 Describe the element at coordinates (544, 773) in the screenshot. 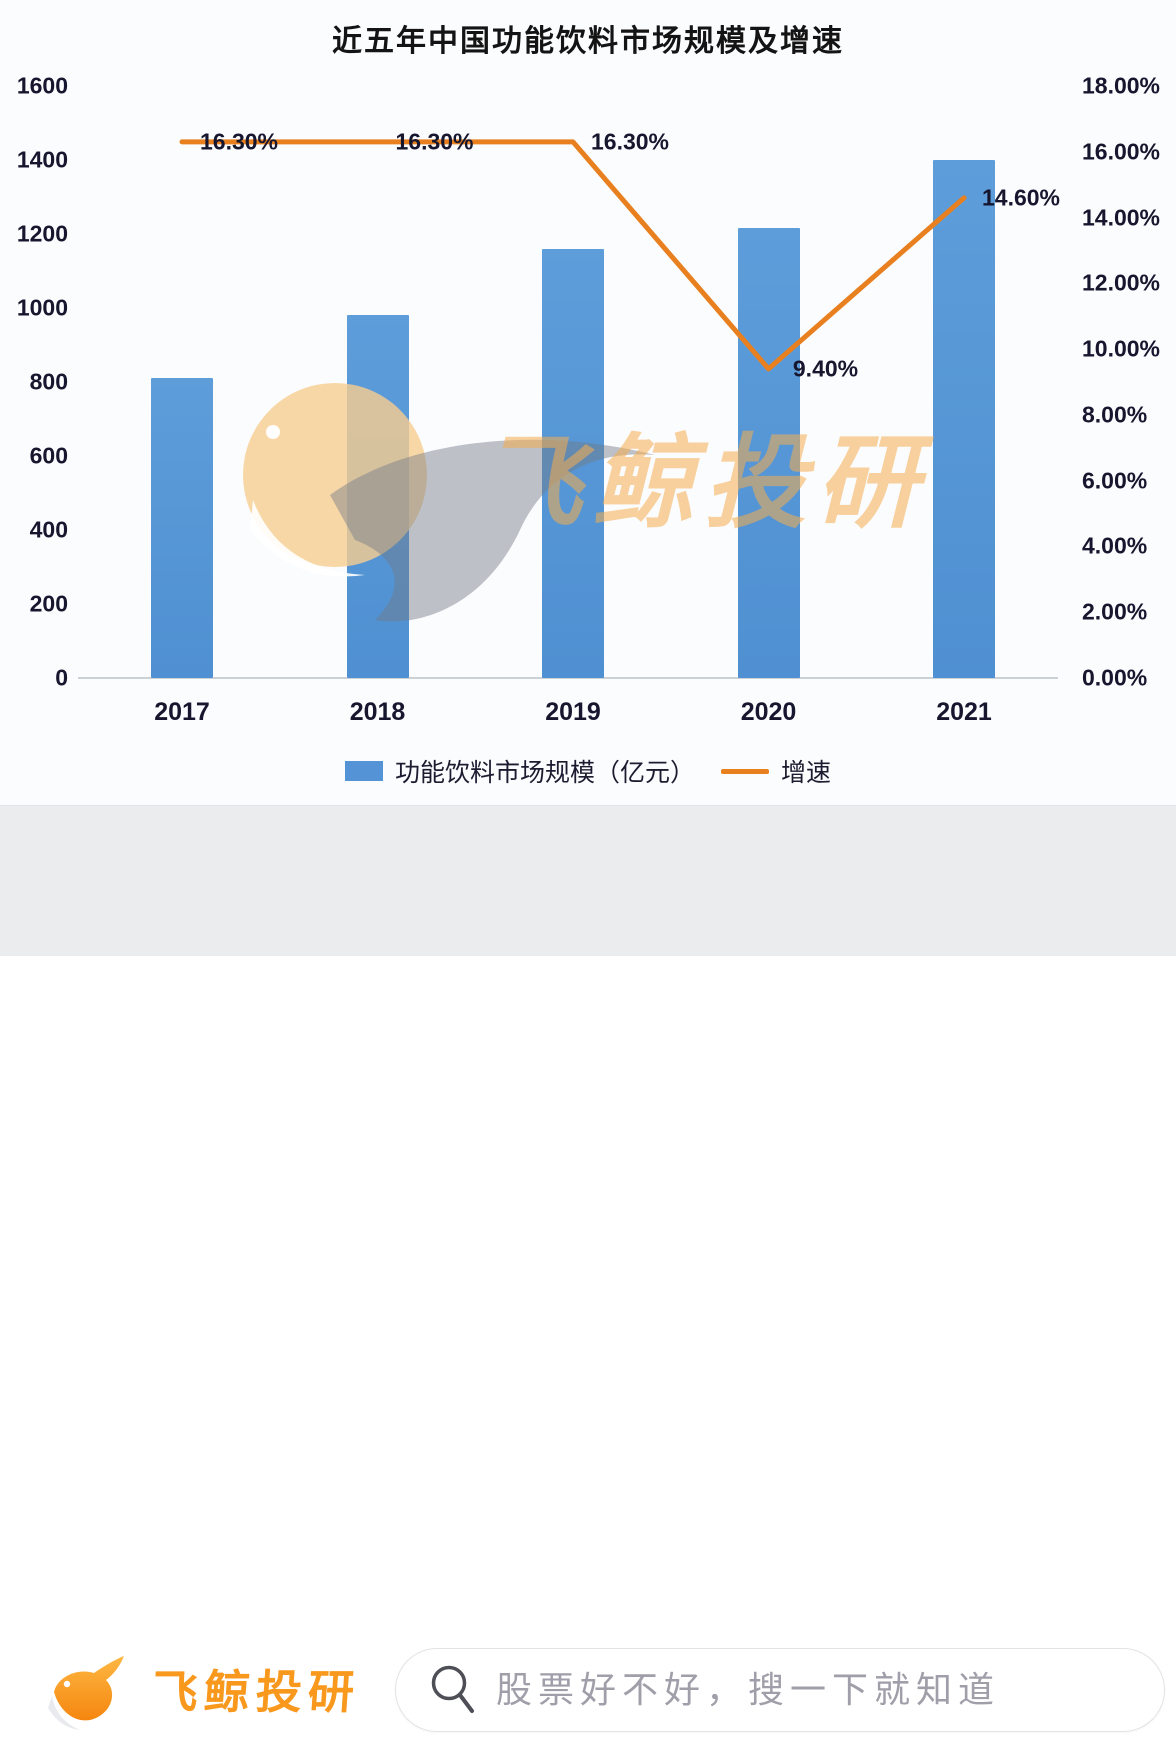

I see `bar-series-label: 功能饮料市场规模（亿元）` at that location.